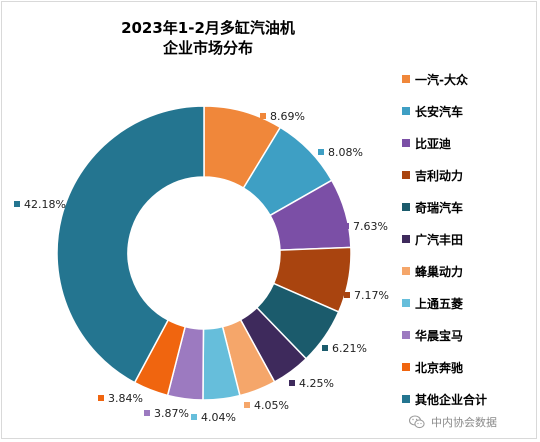 The width and height of the screenshot is (540, 442). What do you see at coordinates (471, 207) in the screenshot?
I see `legend-item: 奇瑞汽车` at bounding box center [471, 207].